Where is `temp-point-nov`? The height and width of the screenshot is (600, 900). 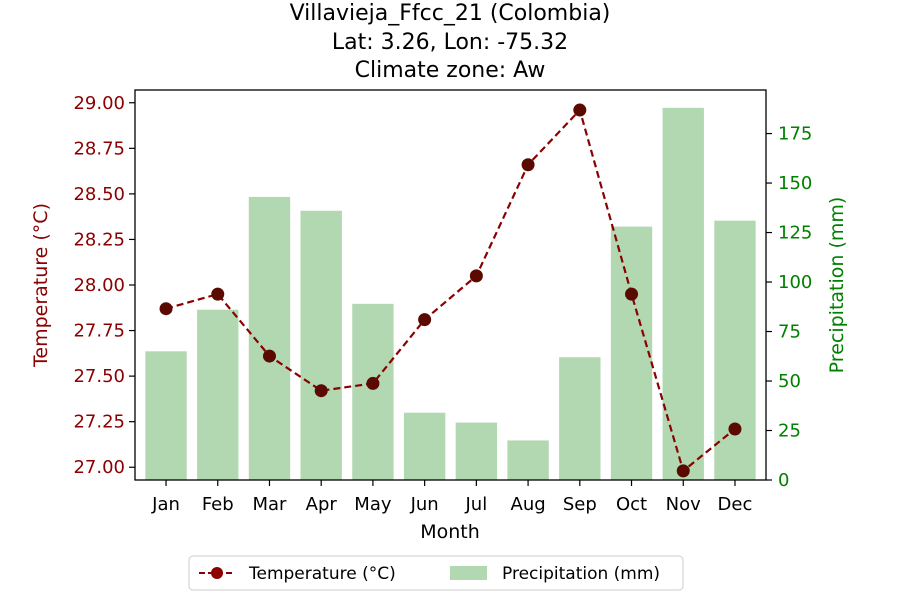 temp-point-nov is located at coordinates (683, 471).